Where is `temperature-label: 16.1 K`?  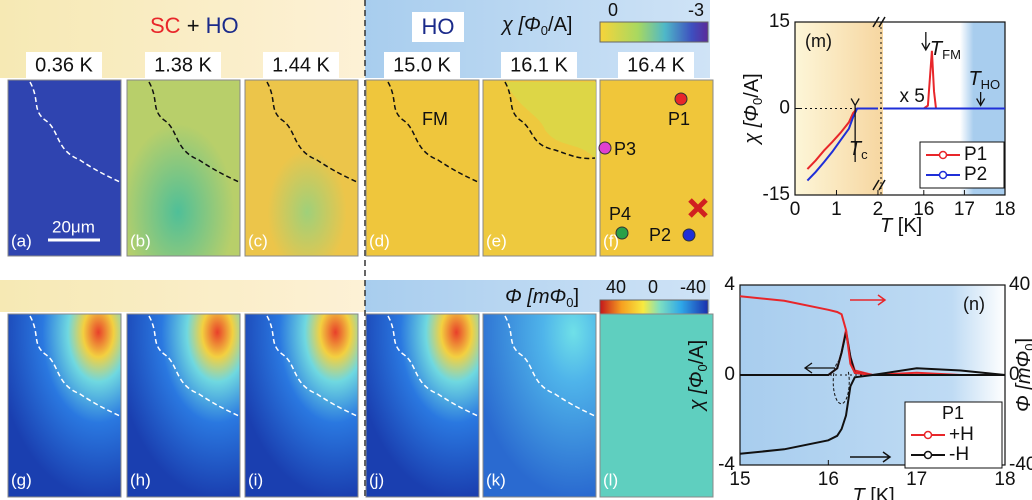 temperature-label: 16.1 K is located at coordinates (539, 65).